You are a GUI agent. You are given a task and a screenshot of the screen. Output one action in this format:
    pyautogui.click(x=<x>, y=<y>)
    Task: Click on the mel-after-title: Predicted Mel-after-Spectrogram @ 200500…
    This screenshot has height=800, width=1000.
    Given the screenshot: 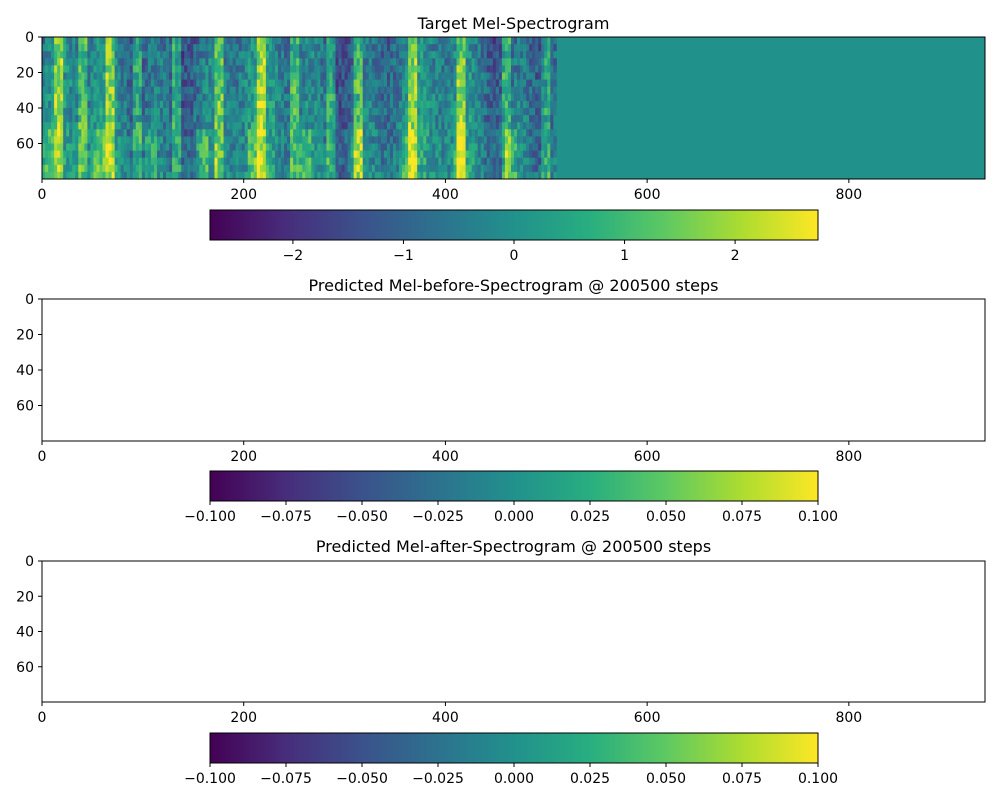 What is the action you would take?
    pyautogui.click(x=513, y=546)
    